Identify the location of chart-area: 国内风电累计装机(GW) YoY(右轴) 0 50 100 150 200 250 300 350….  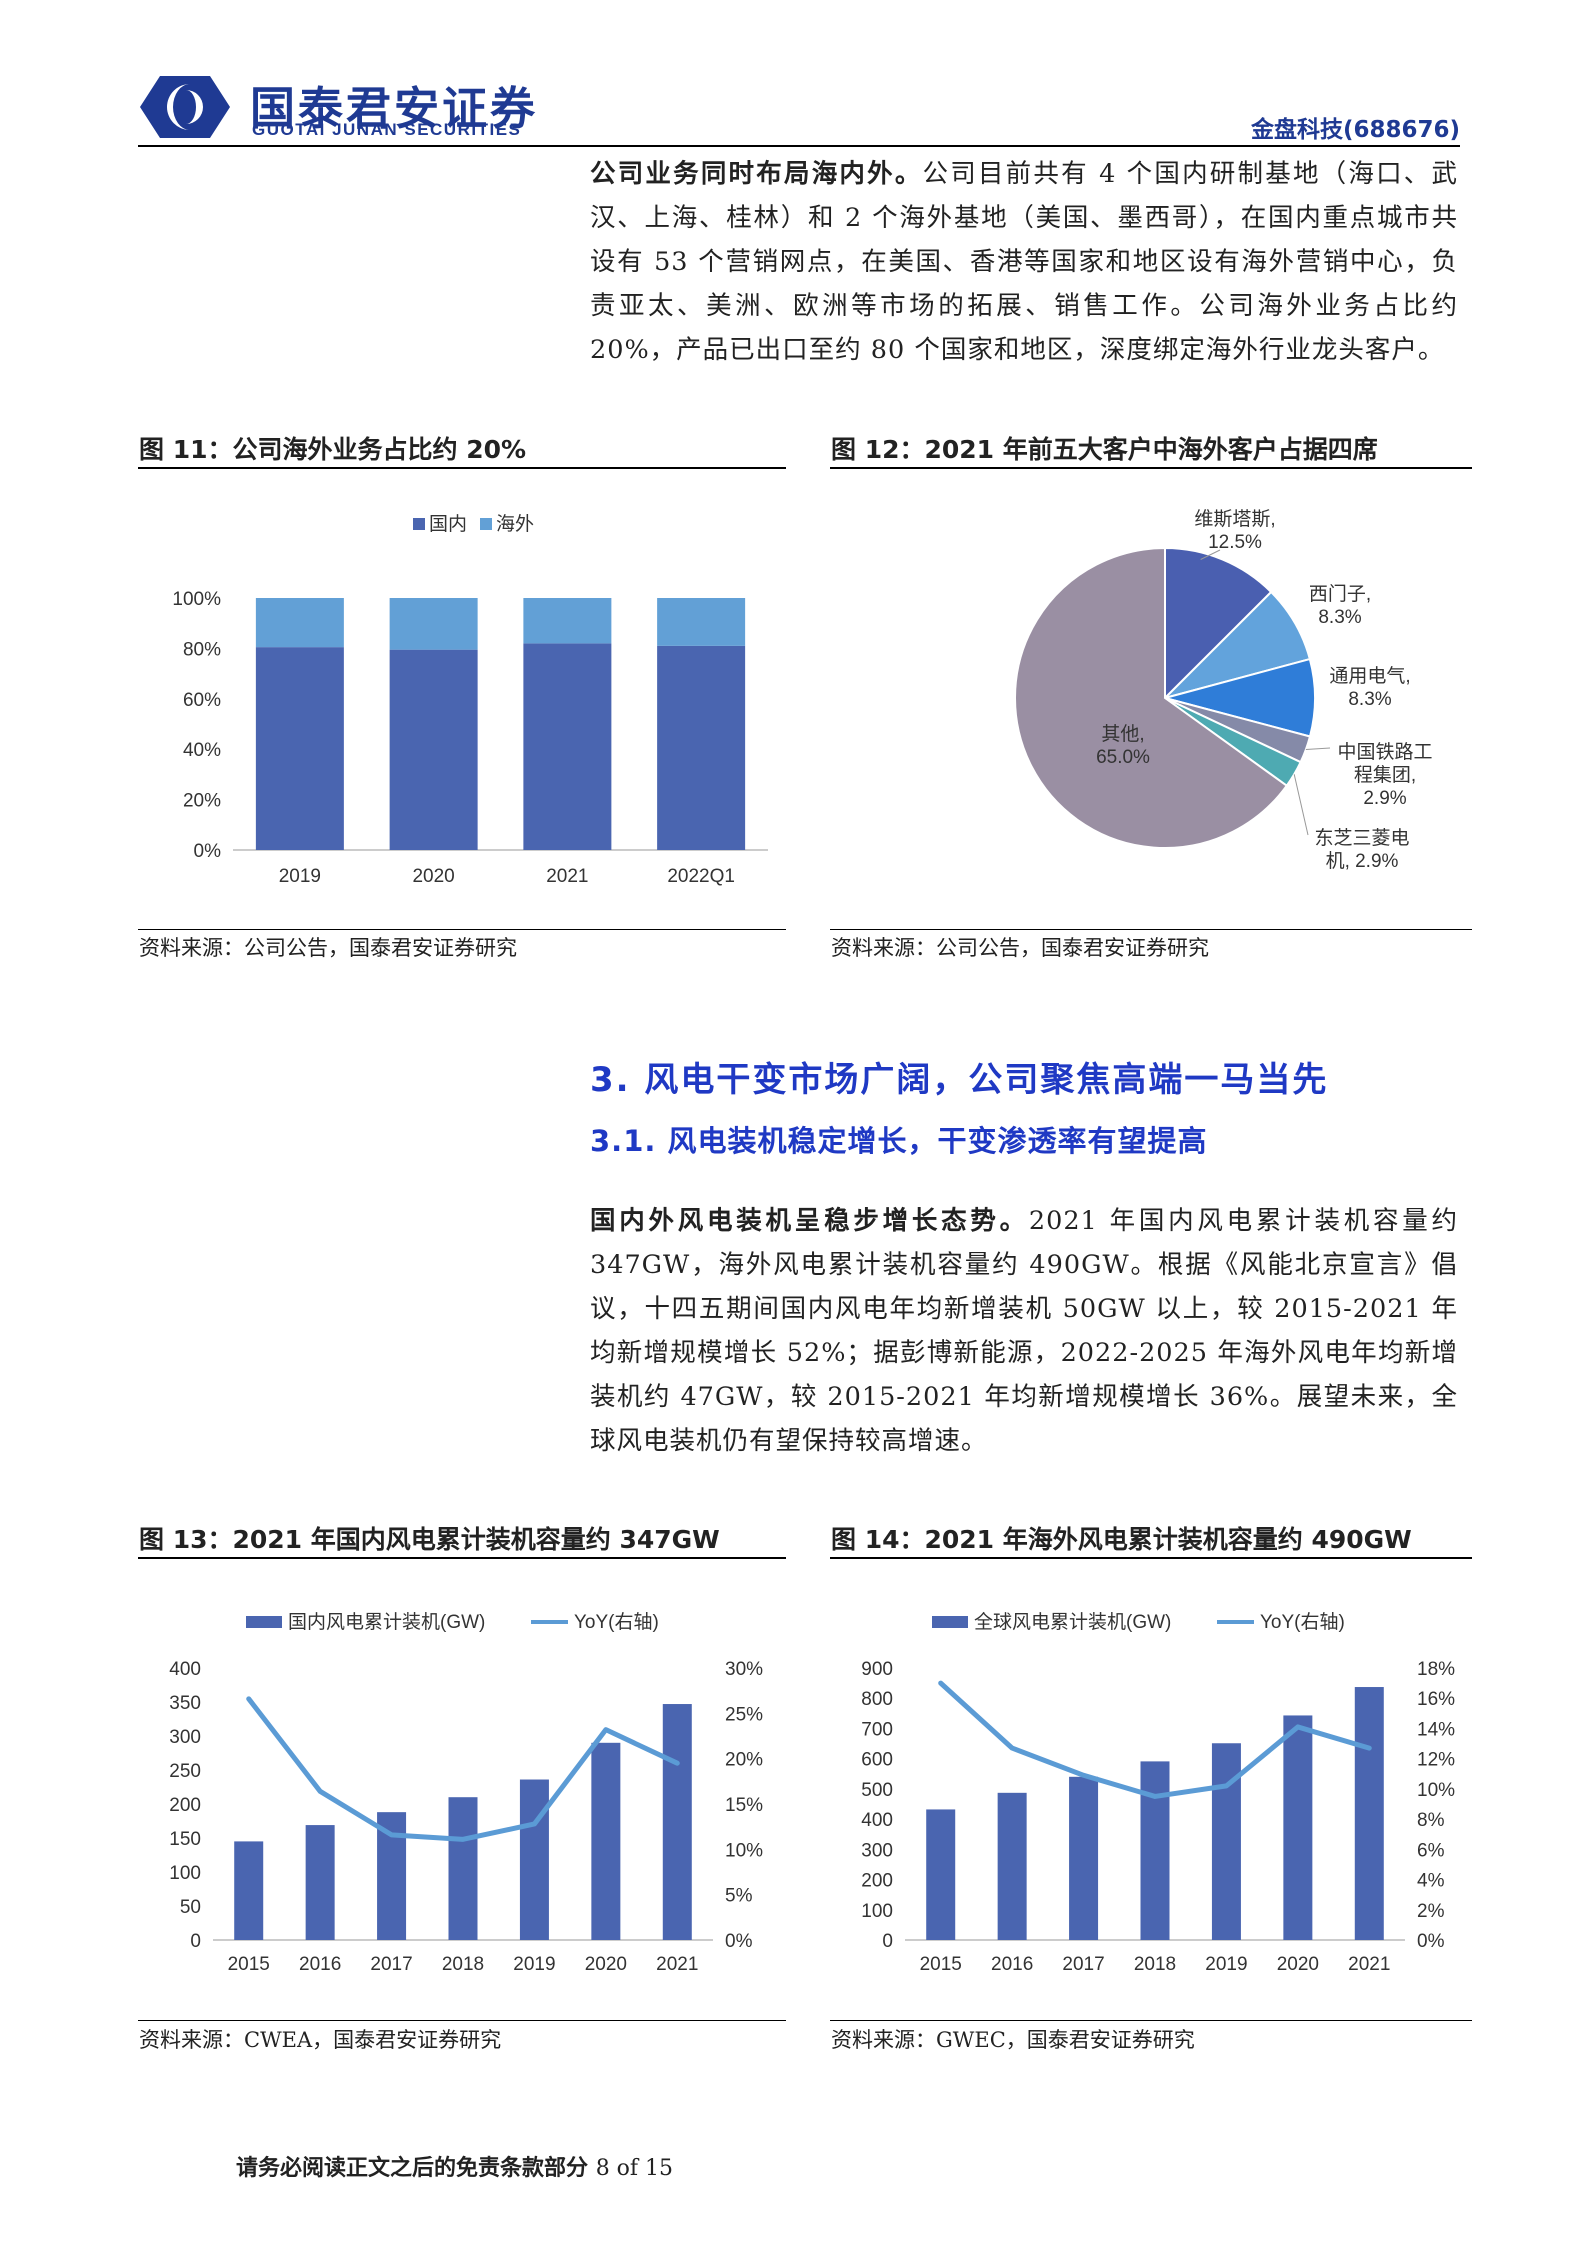
(466, 1793).